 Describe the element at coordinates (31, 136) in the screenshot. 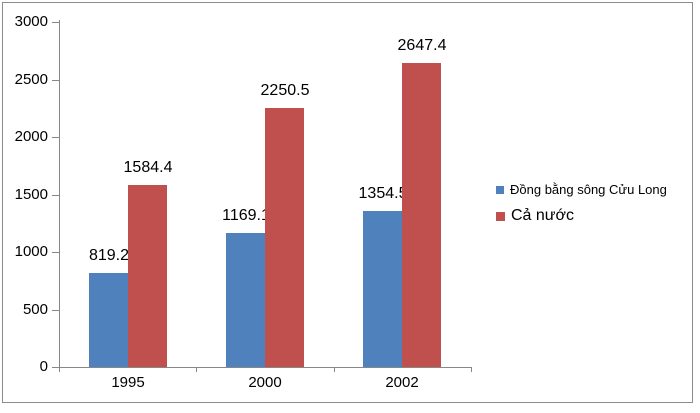

I see `y-axis-tick-label: 2000` at that location.